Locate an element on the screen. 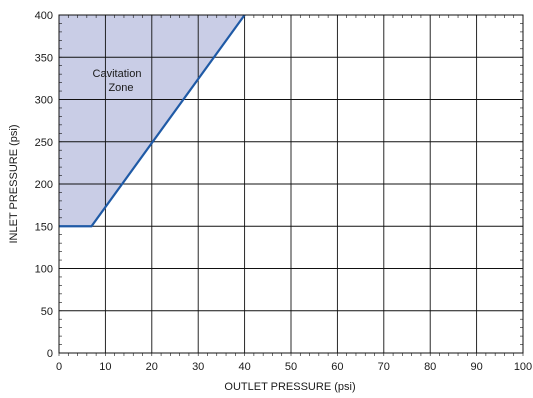 The width and height of the screenshot is (533, 398). x-tick-label: 10 is located at coordinates (105, 367).